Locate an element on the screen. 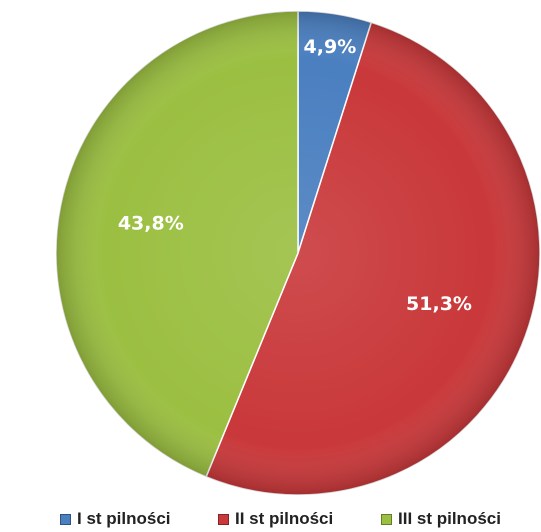 This screenshot has height=532, width=541. legend-label-2: II st pilności is located at coordinates (284, 518).